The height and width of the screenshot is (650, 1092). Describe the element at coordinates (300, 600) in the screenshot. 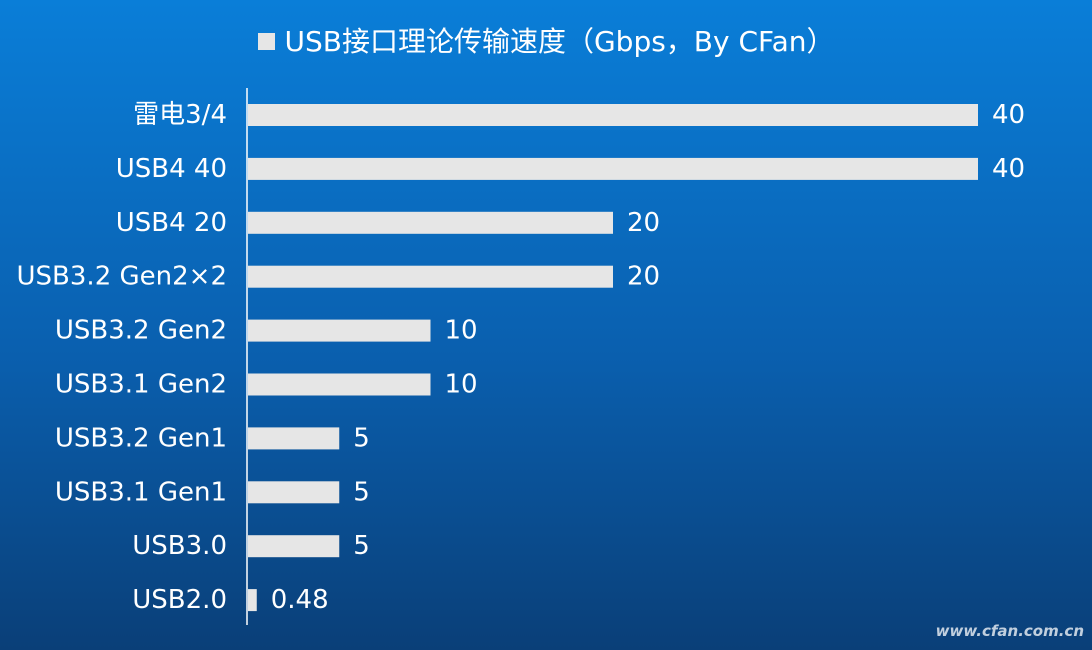

I see `data-label: 0.48` at that location.